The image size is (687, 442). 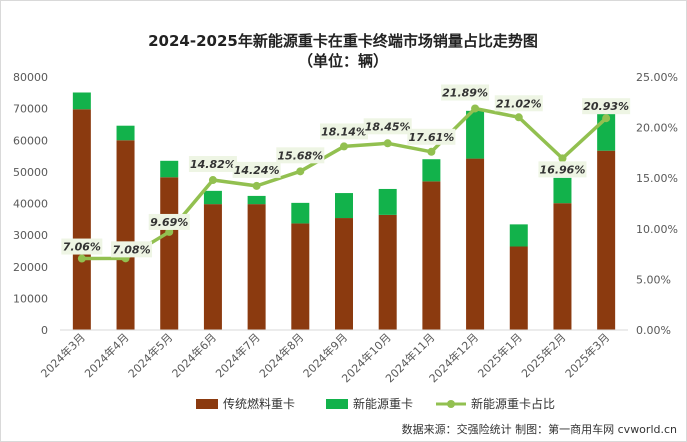 I want to click on ratio-data-label: 21.02%, so click(x=519, y=103).